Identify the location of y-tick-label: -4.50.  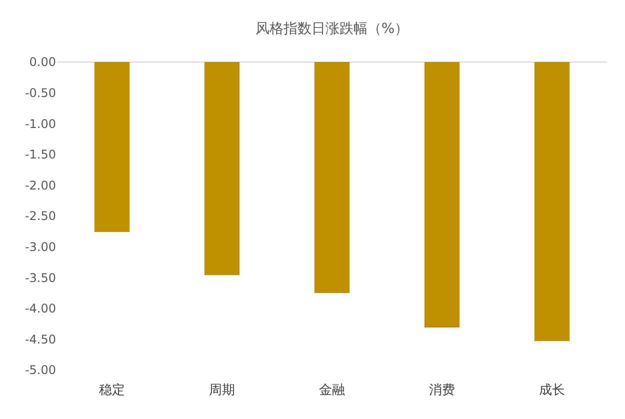
(40, 339).